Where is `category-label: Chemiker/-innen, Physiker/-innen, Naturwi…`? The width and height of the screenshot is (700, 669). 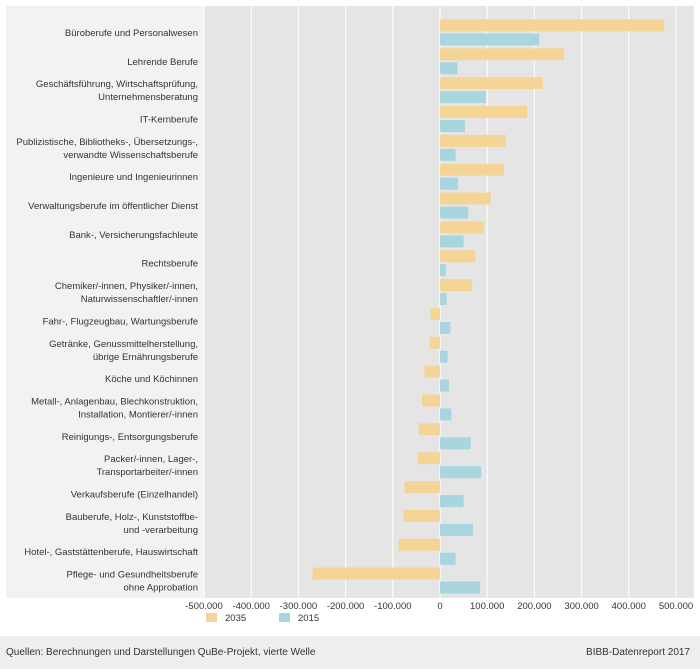 category-label: Chemiker/-innen, Physiker/-innen, Naturwi… is located at coordinates (126, 293).